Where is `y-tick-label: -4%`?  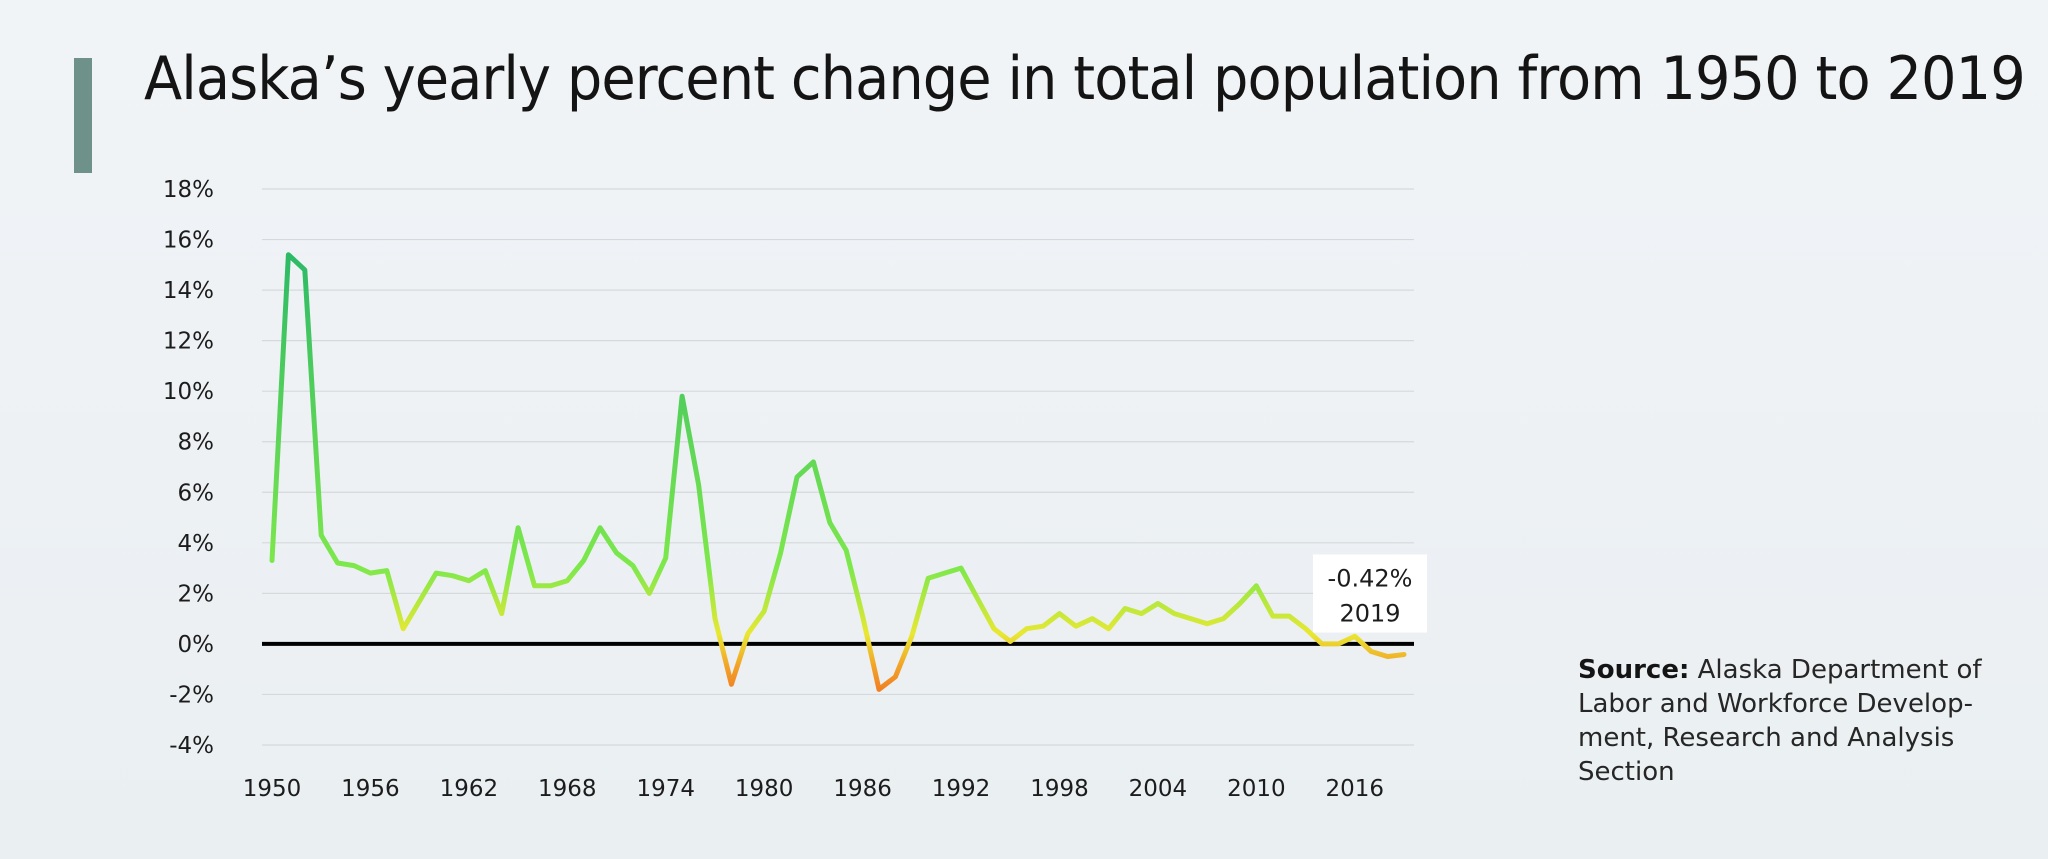 y-tick-label: -4% is located at coordinates (191, 746).